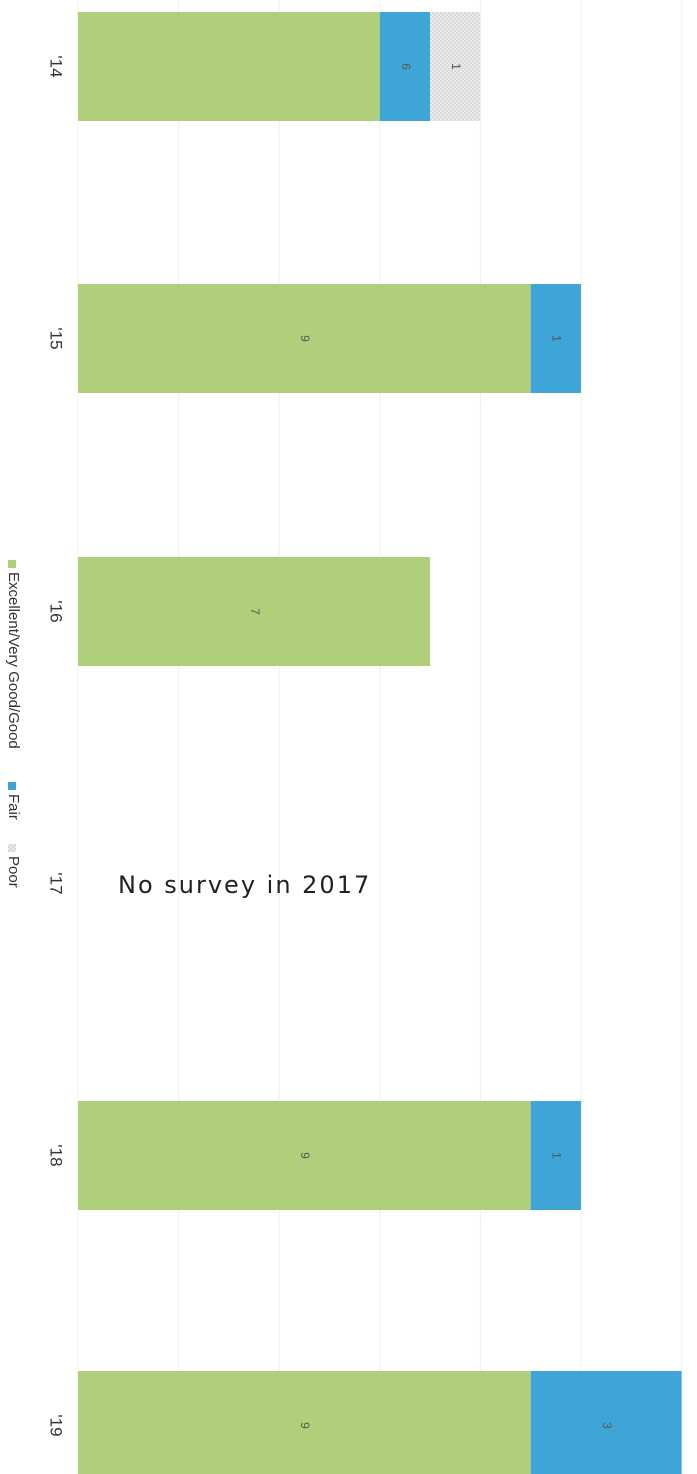 This screenshot has width=697, height=1474. What do you see at coordinates (244, 885) in the screenshot?
I see `annotation-no-survey: No survey in 2017` at bounding box center [244, 885].